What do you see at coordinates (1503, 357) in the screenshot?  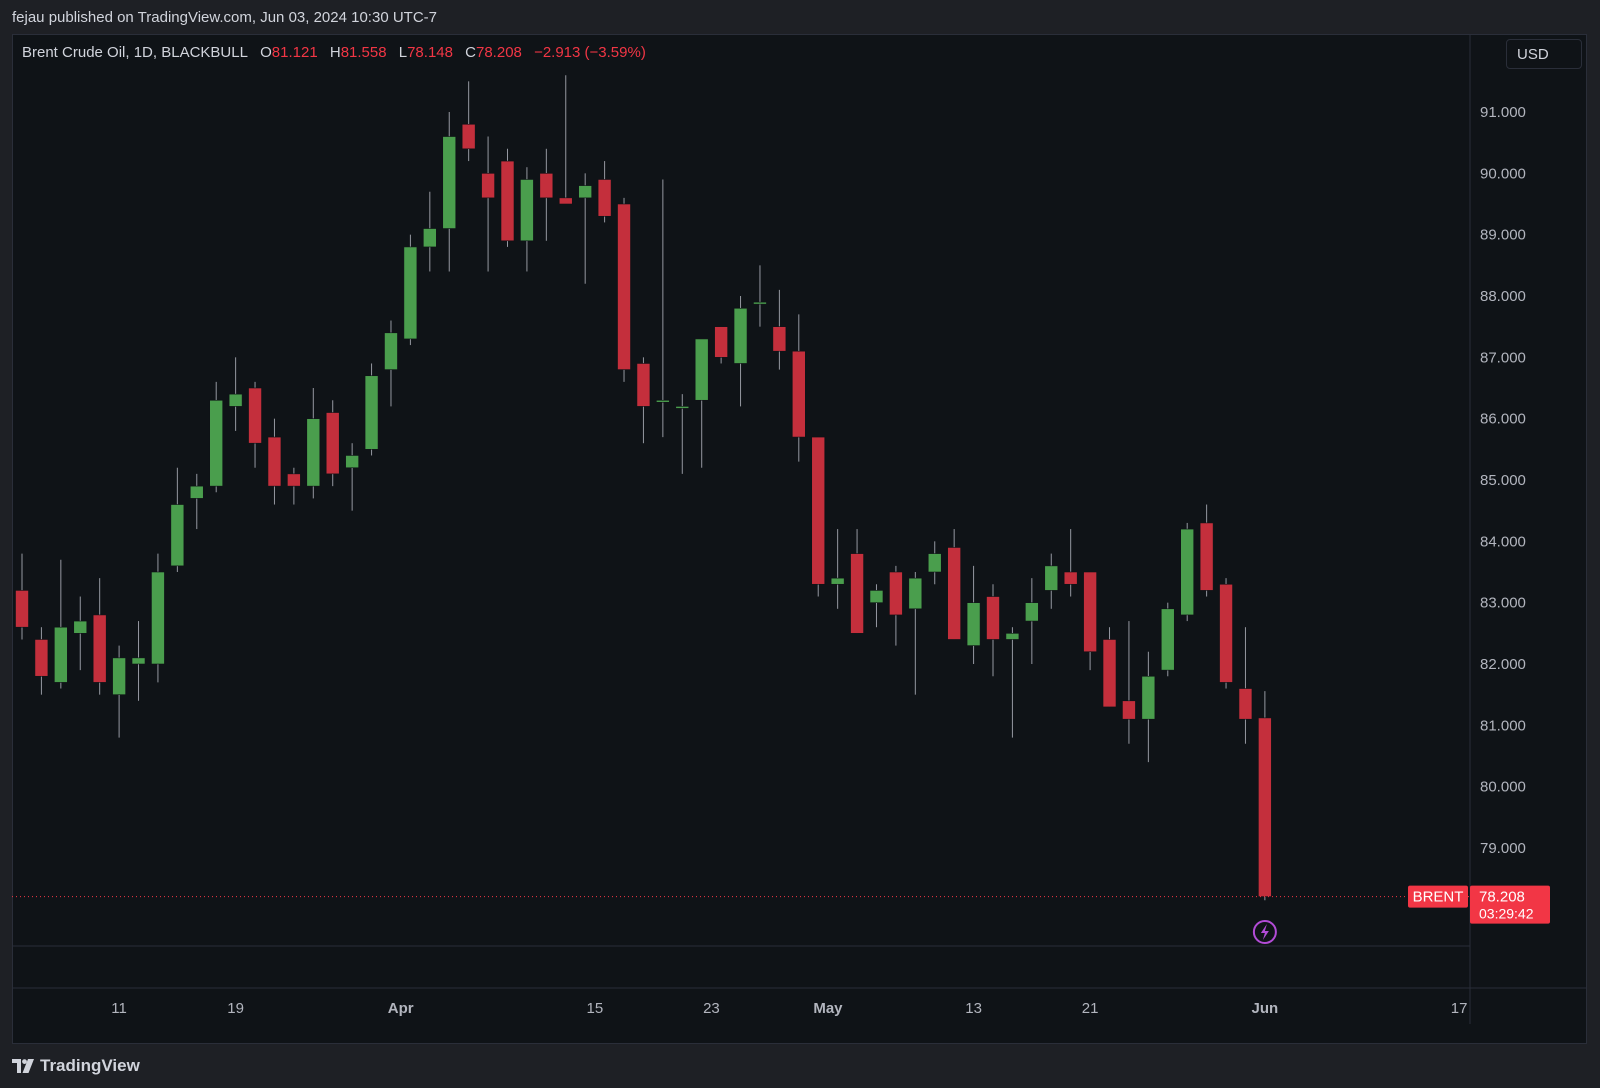 I see `price-tick-label: 87.000` at bounding box center [1503, 357].